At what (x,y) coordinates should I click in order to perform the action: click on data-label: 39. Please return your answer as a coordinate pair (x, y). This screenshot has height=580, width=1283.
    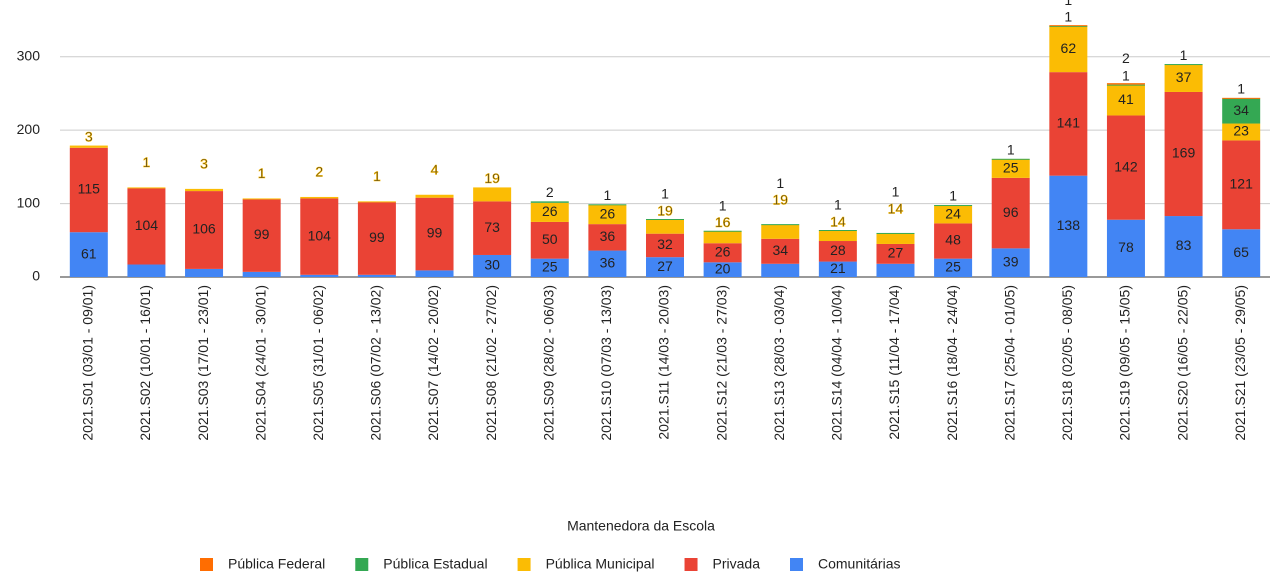
    Looking at the image, I should click on (1011, 261).